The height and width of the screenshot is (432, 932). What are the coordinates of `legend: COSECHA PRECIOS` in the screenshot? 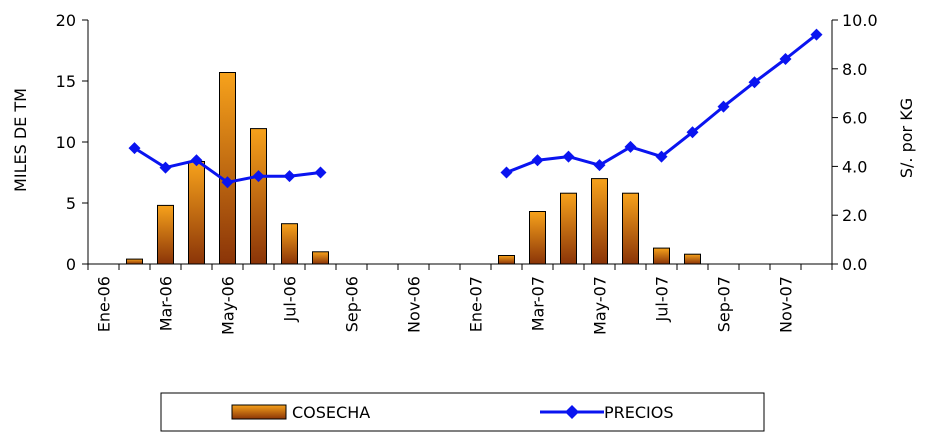 It's located at (462, 412).